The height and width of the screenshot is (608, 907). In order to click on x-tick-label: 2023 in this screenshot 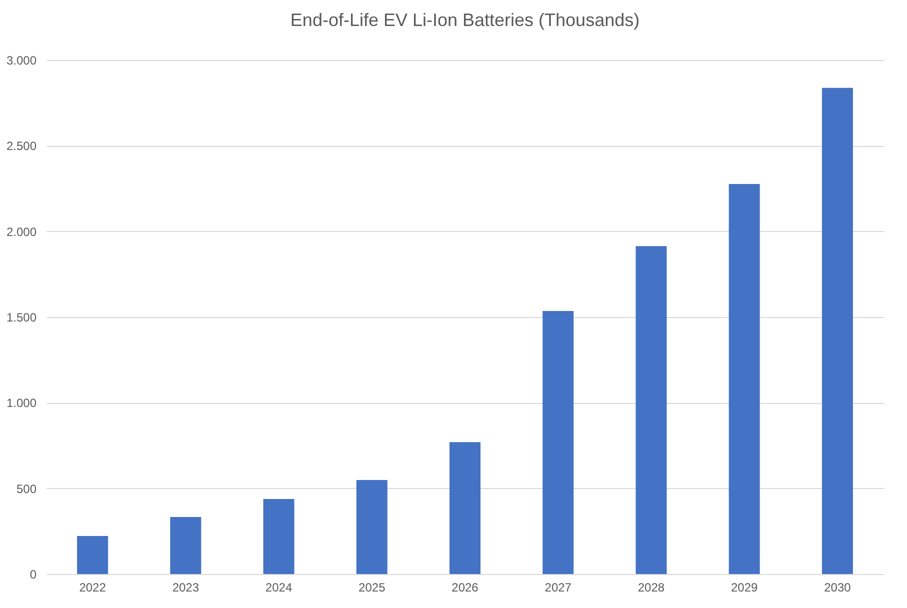, I will do `click(186, 587)`.